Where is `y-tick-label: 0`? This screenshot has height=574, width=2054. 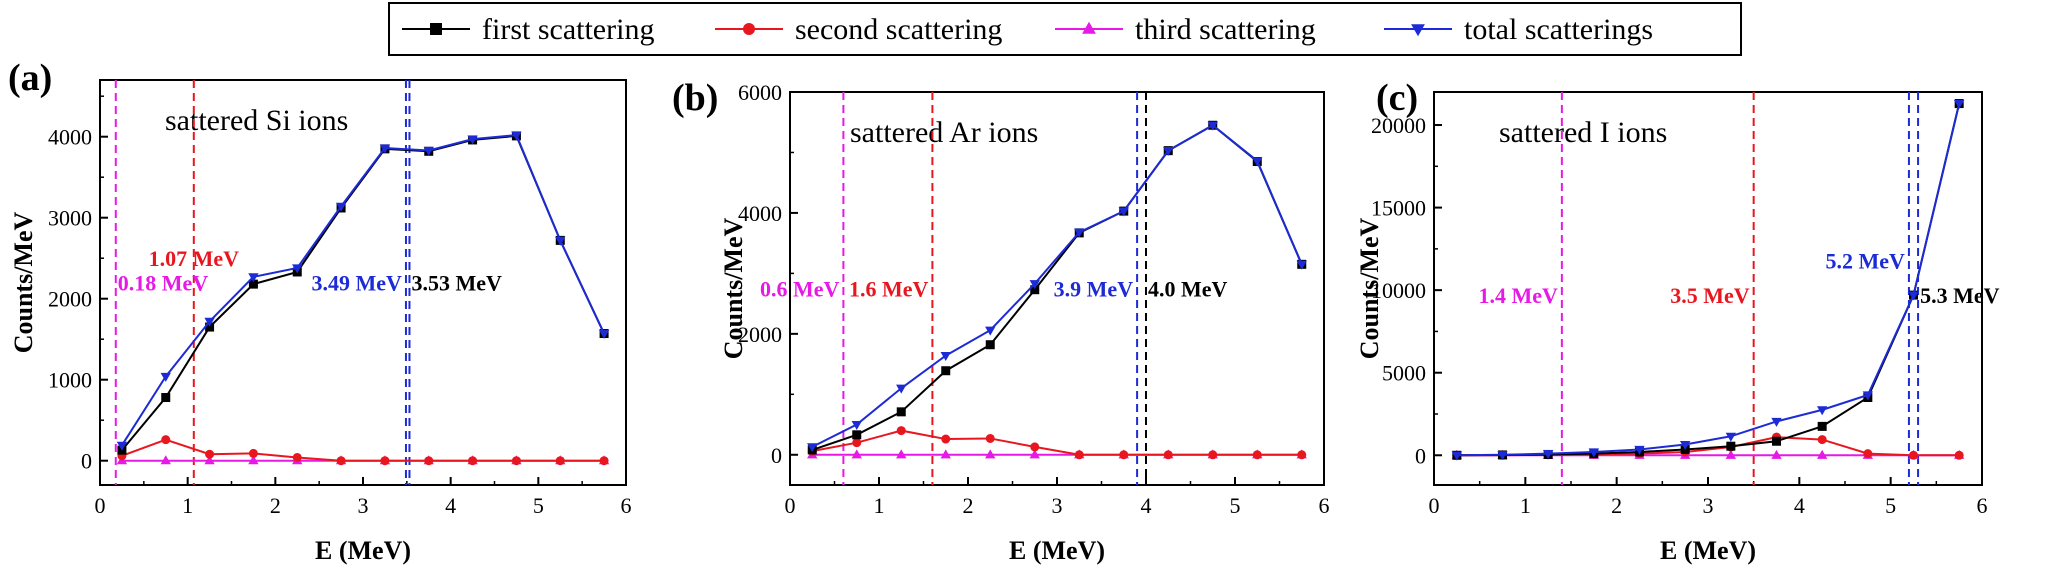 y-tick-label: 0 is located at coordinates (1420, 455).